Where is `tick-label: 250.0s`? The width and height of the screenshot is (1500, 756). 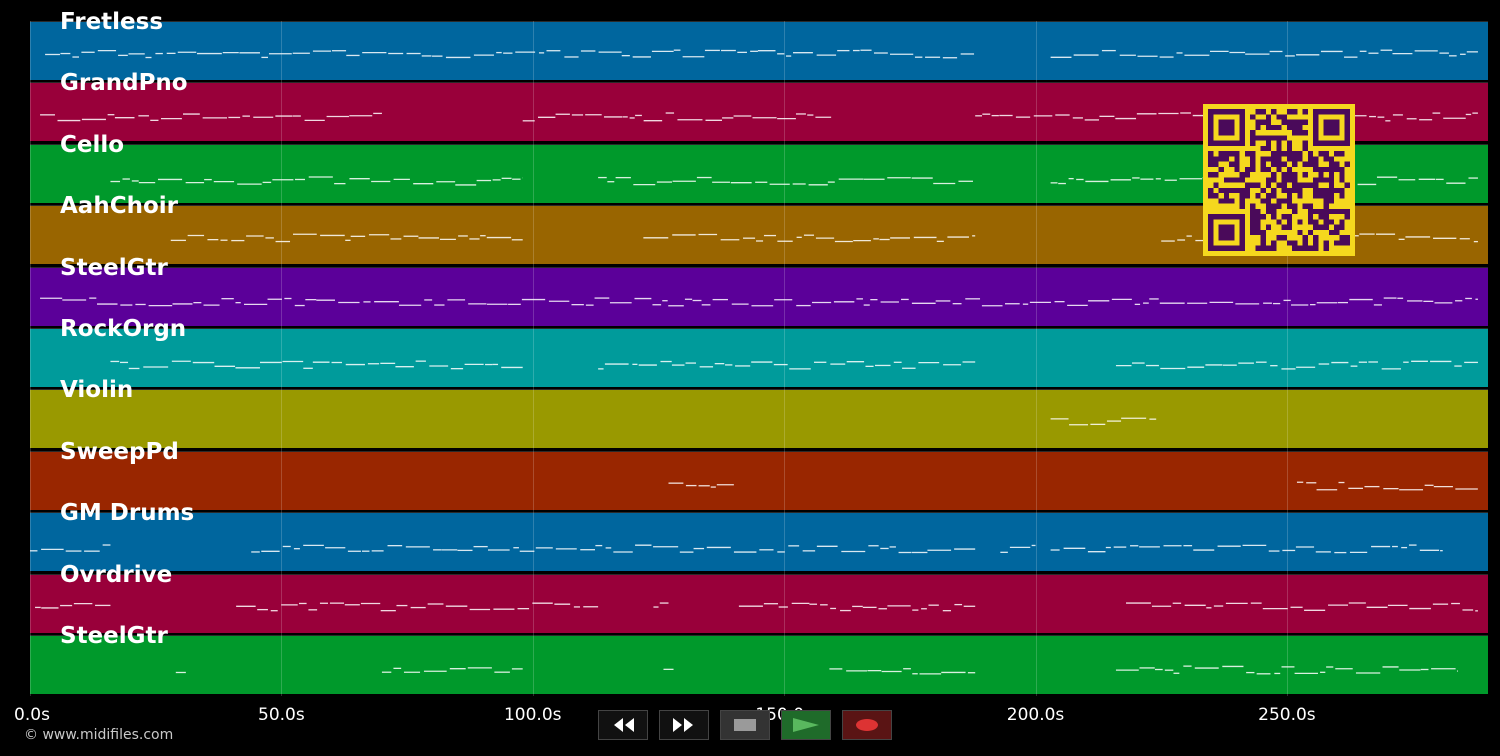
tick-label: 250.0s is located at coordinates (1287, 715).